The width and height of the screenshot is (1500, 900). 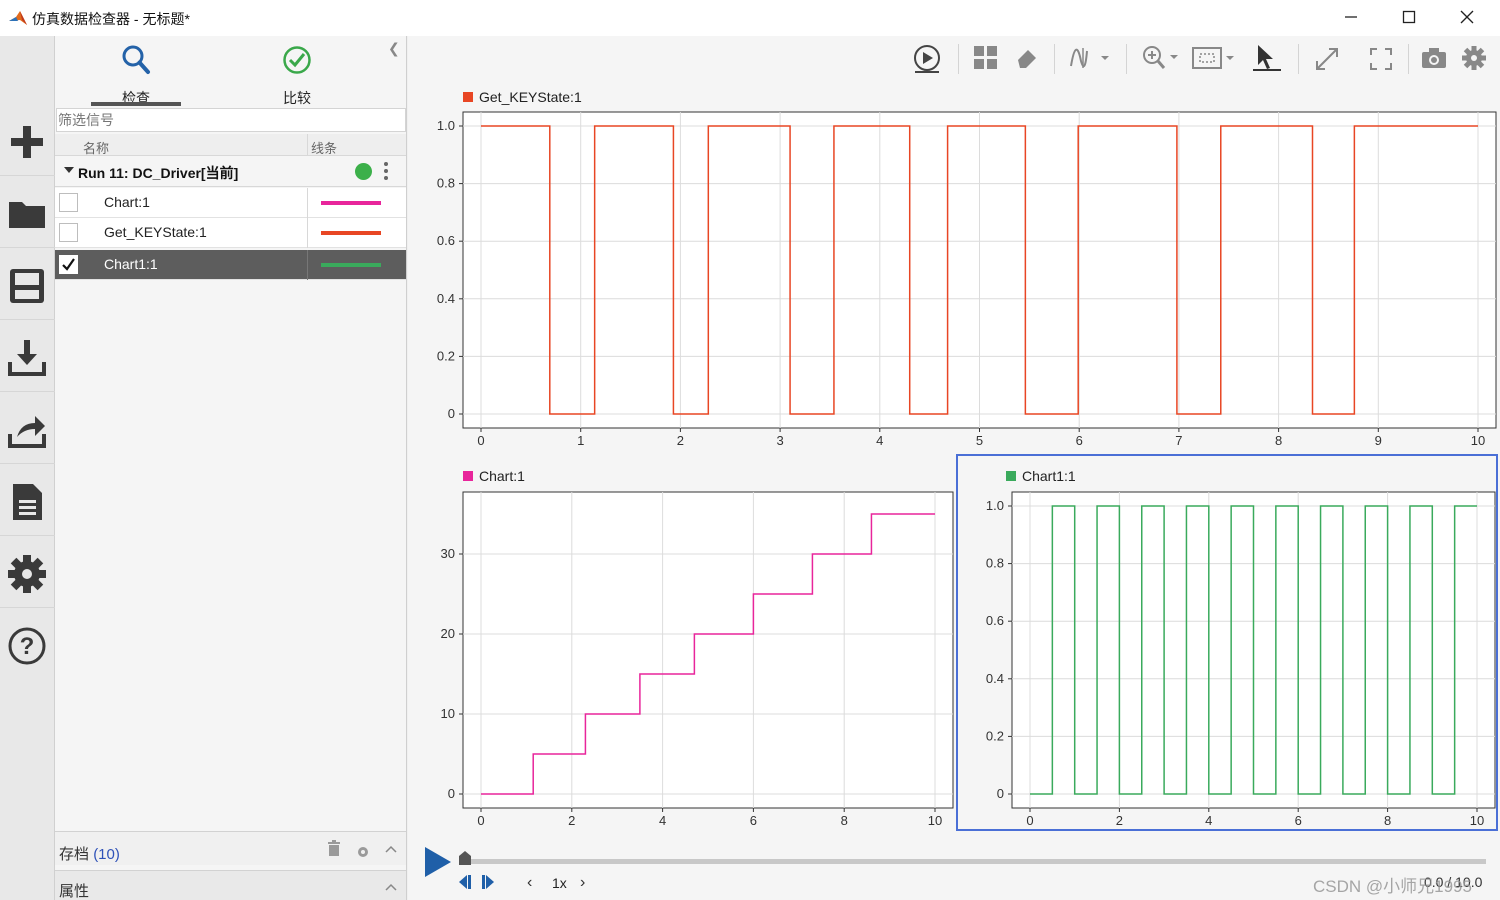 What do you see at coordinates (106, 854) in the screenshot?
I see `archive-count: (10)` at bounding box center [106, 854].